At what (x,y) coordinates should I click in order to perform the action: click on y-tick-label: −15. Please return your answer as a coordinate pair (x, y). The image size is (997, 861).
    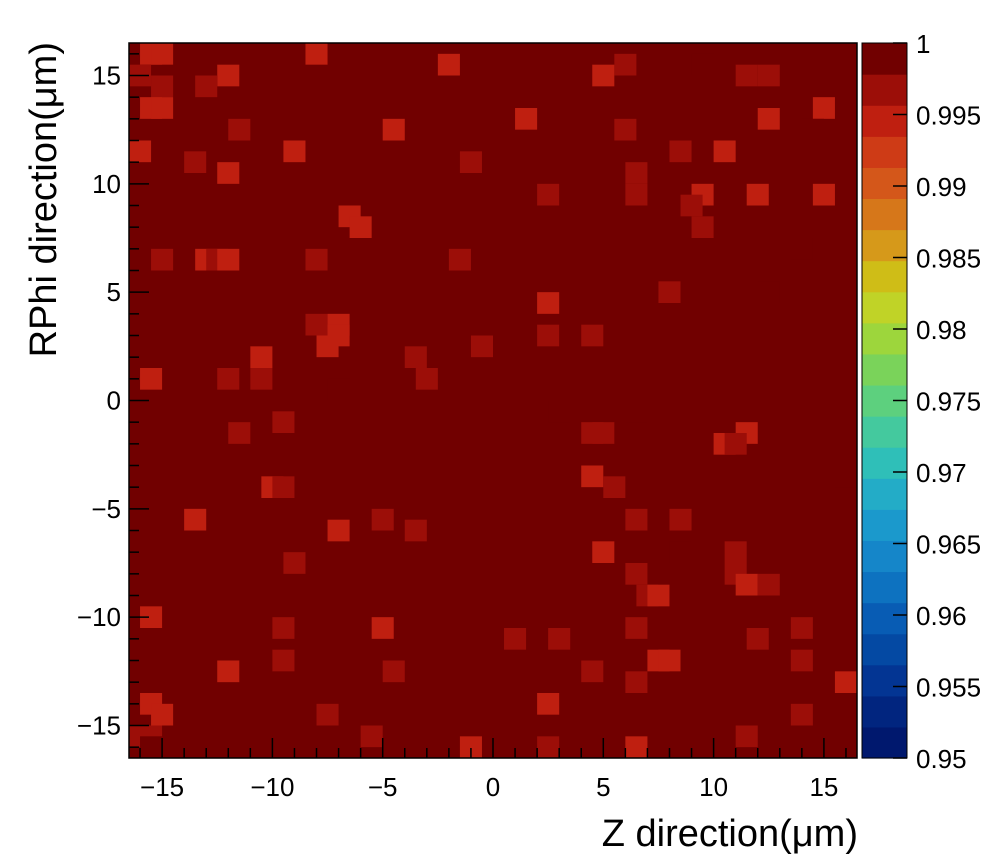
    Looking at the image, I should click on (99, 726).